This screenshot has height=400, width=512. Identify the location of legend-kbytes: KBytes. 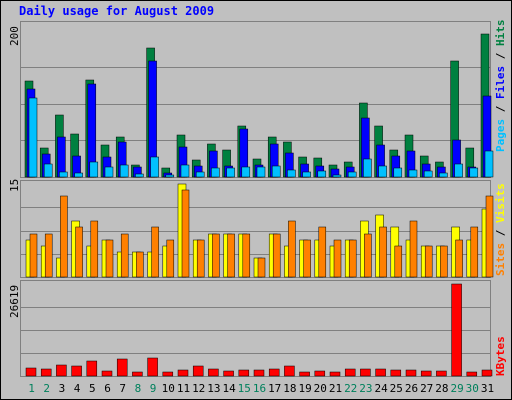
(500, 356).